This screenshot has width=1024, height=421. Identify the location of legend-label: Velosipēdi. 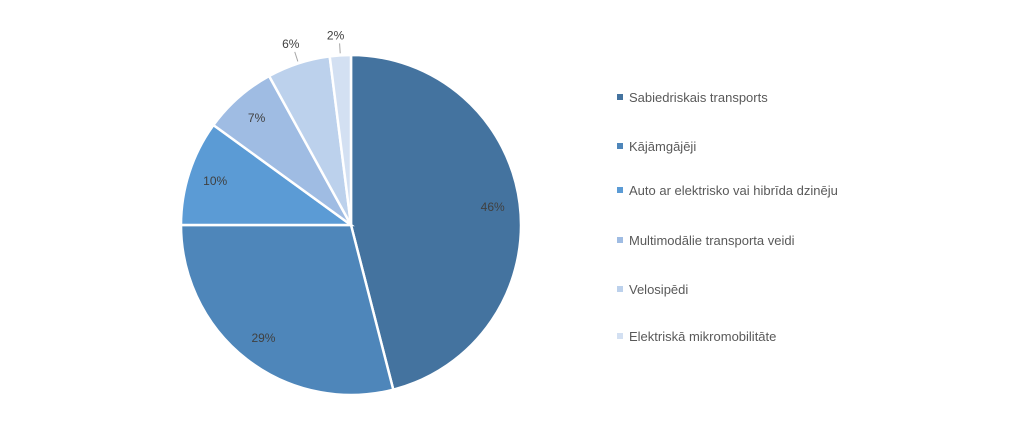
(659, 289).